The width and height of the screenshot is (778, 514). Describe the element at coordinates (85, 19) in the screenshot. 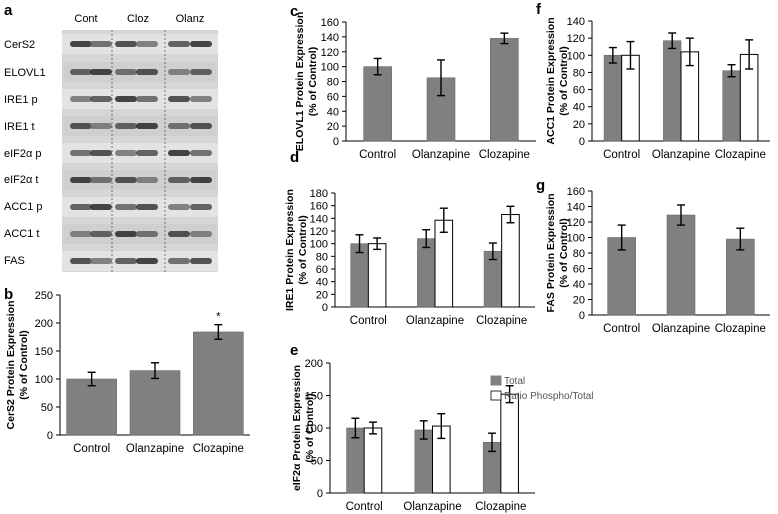

I see `blot-column-label: Cont` at that location.